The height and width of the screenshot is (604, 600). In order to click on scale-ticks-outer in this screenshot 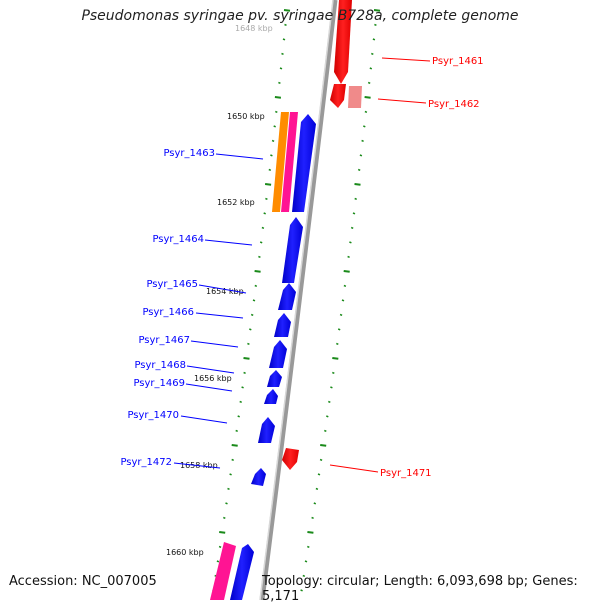, I will do `click(340, 300)`.